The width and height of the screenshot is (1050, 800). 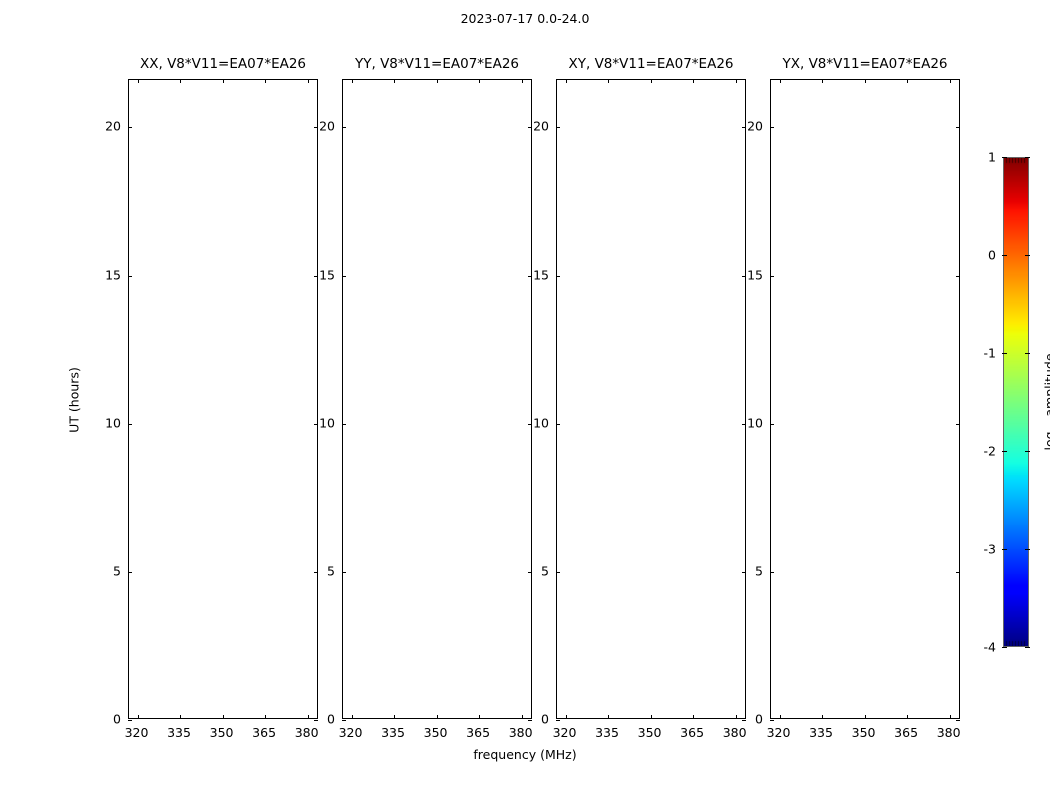 I want to click on colorbar-tick-label: -1, so click(x=989, y=353).